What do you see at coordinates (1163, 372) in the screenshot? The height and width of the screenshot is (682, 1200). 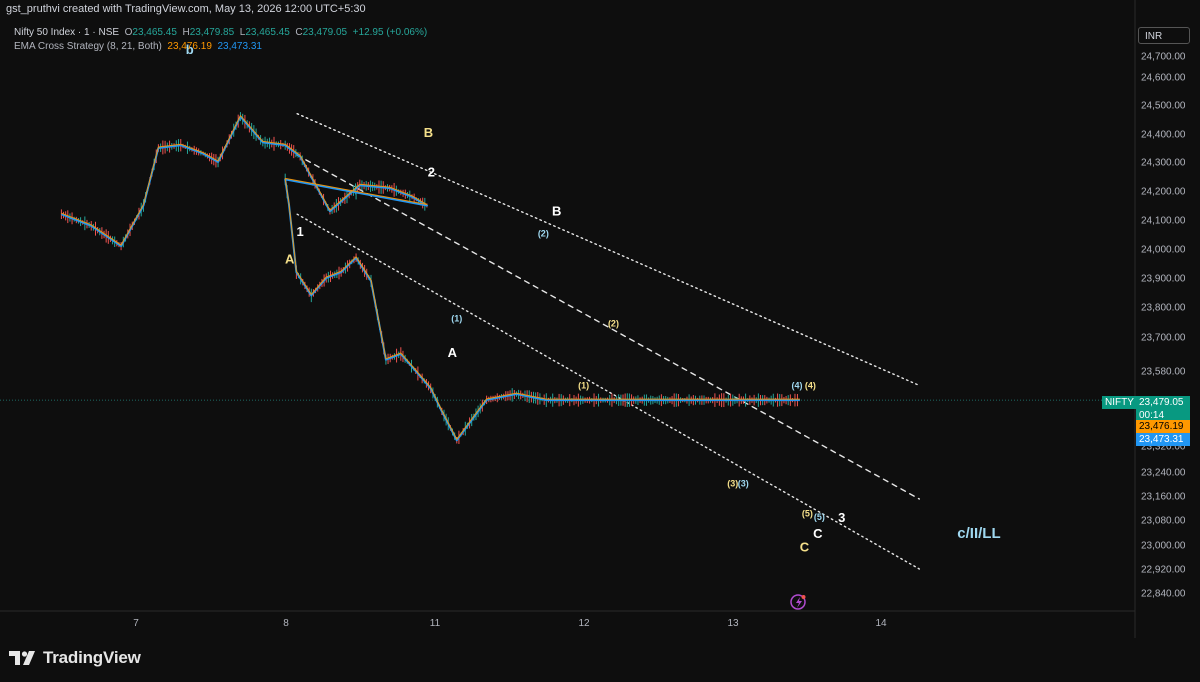 I see `y-tick-label: 23,580.00` at bounding box center [1163, 372].